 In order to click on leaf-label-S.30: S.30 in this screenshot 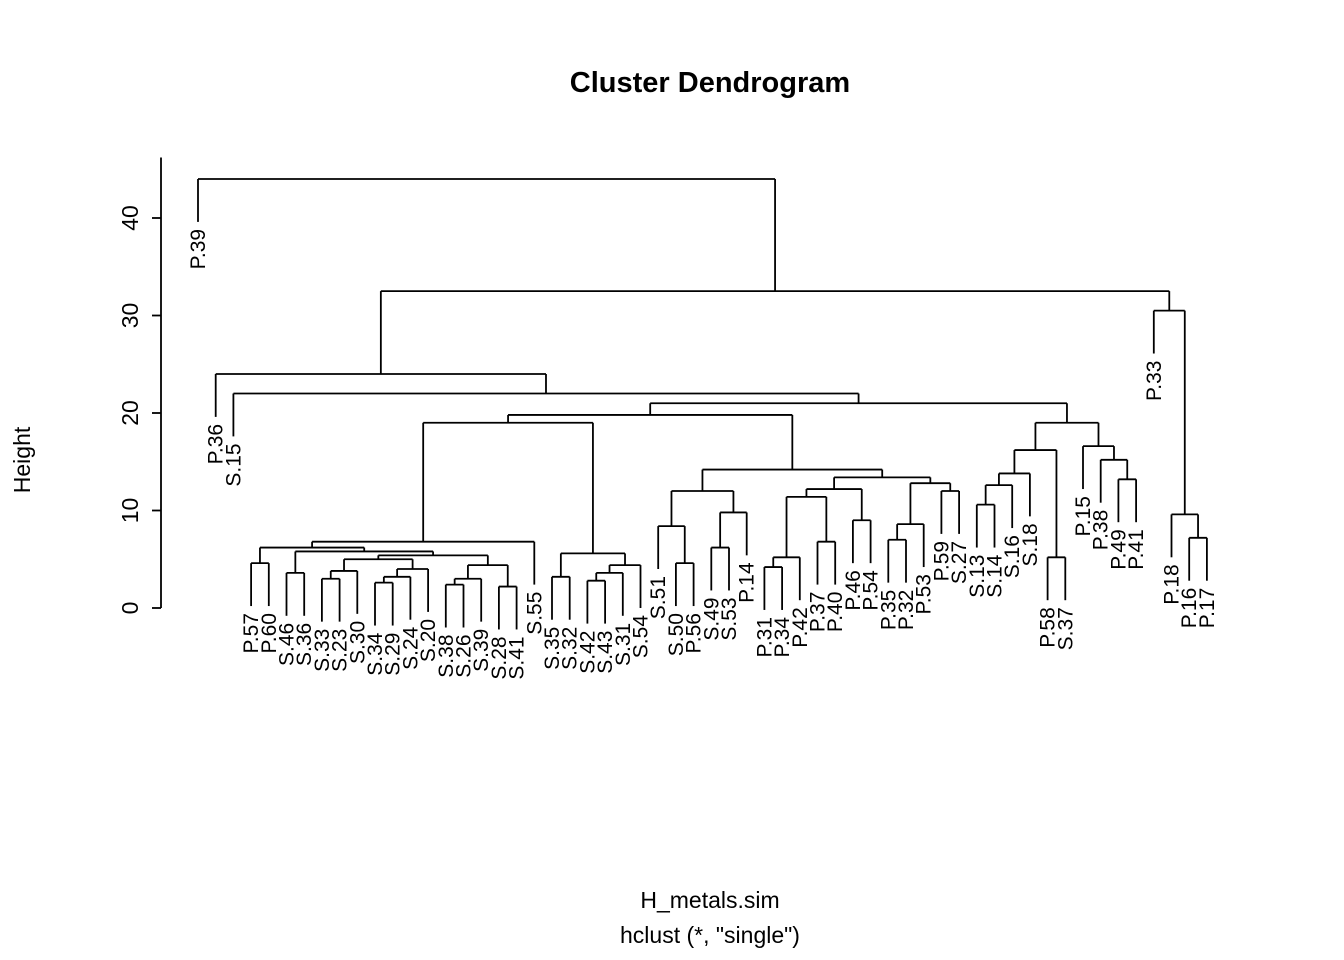, I will do `click(357, 642)`.